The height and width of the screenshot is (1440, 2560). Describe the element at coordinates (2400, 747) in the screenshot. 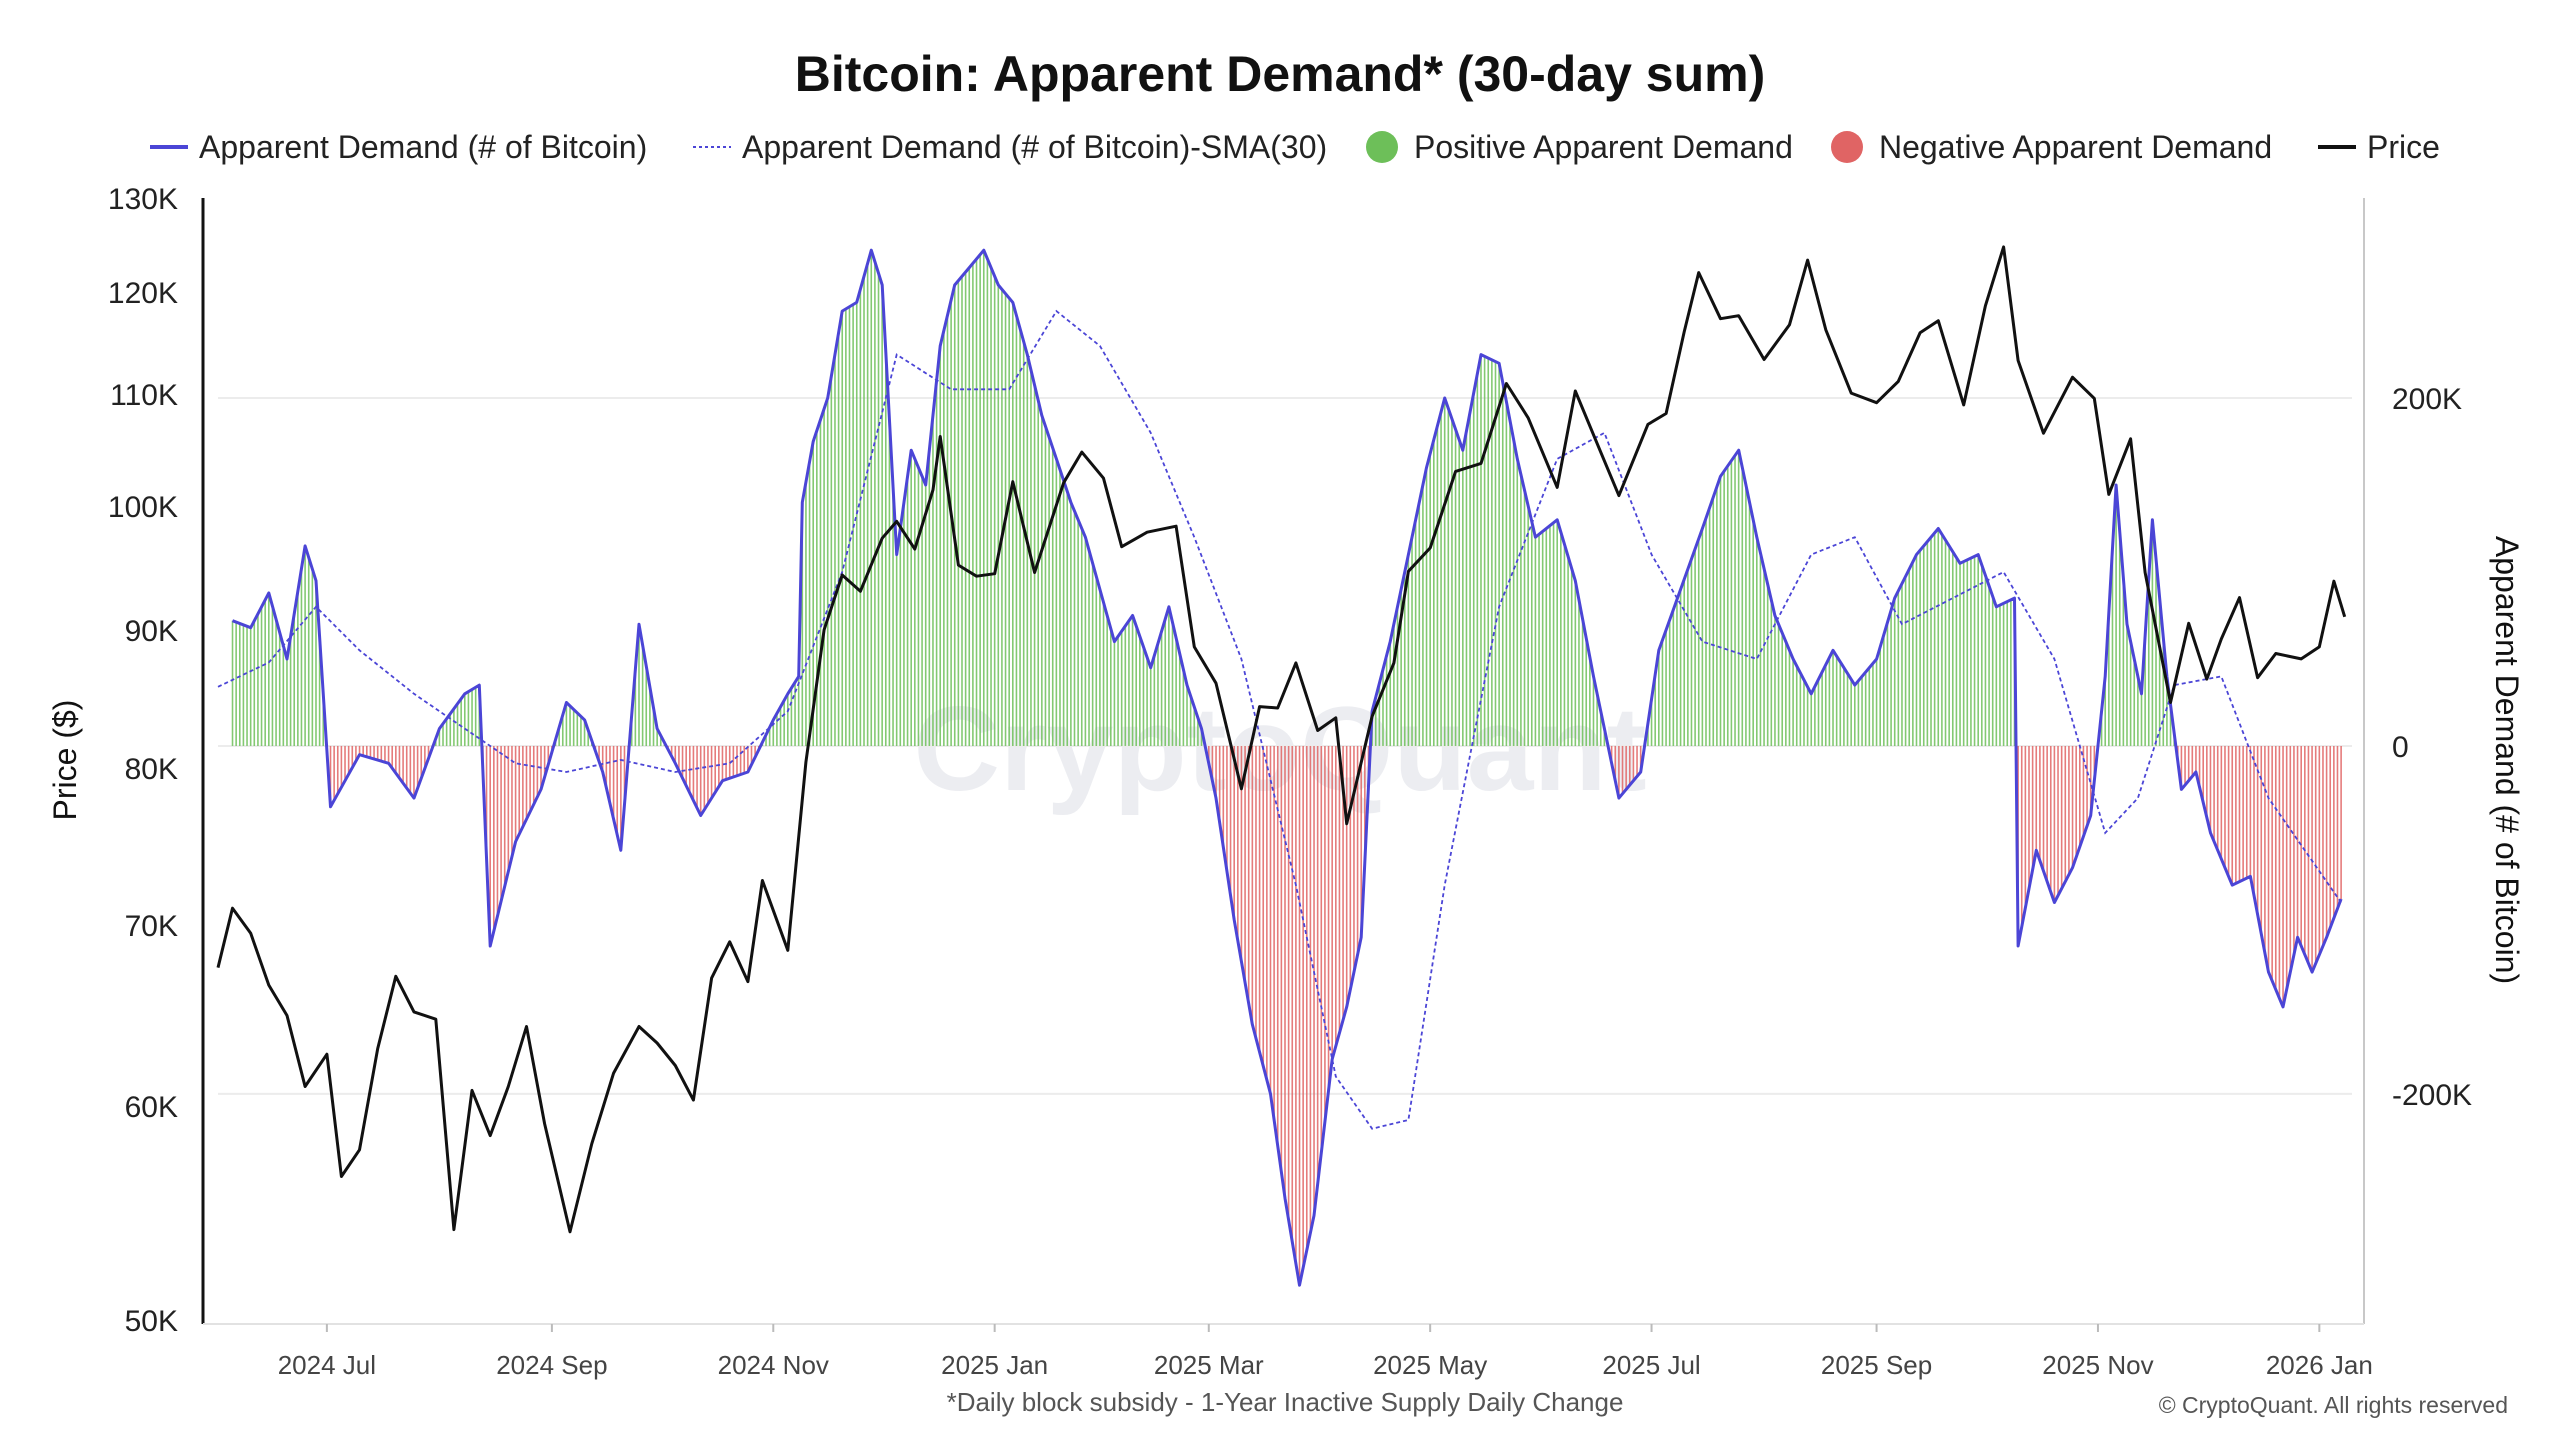

I see `right-tick-label: 0` at that location.